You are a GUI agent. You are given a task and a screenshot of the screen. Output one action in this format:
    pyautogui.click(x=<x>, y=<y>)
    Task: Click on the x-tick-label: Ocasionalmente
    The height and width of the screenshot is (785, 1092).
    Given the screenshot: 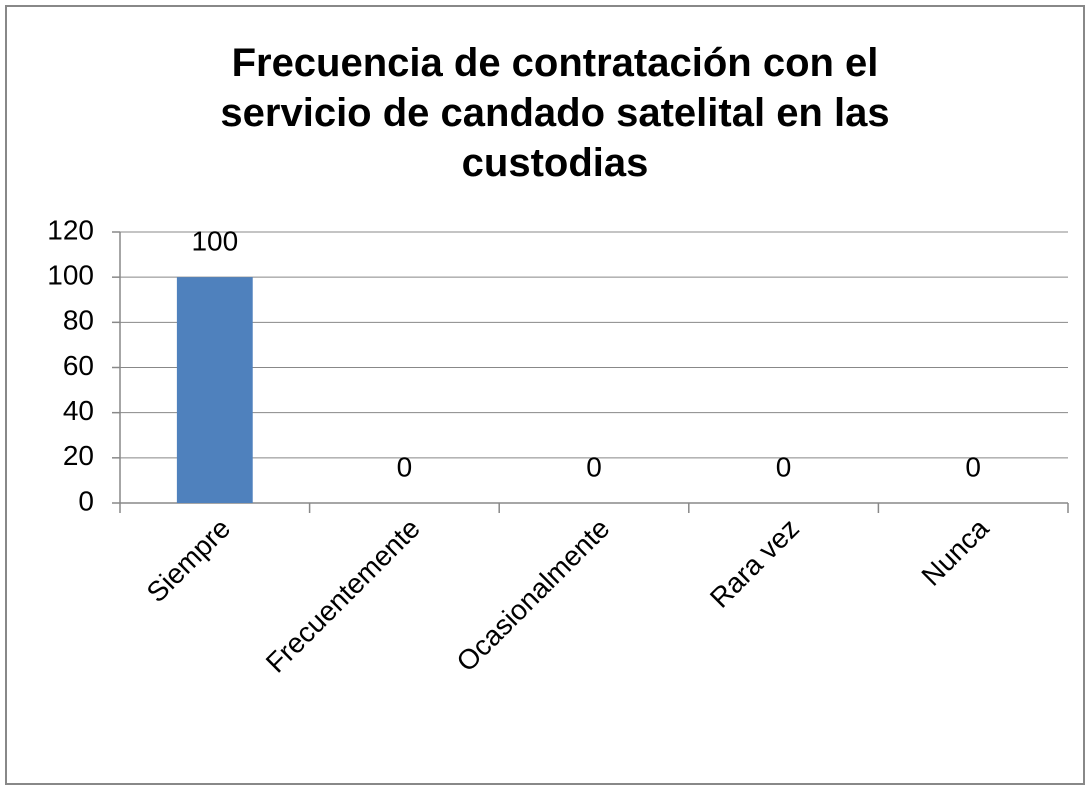 What is the action you would take?
    pyautogui.click(x=532, y=595)
    